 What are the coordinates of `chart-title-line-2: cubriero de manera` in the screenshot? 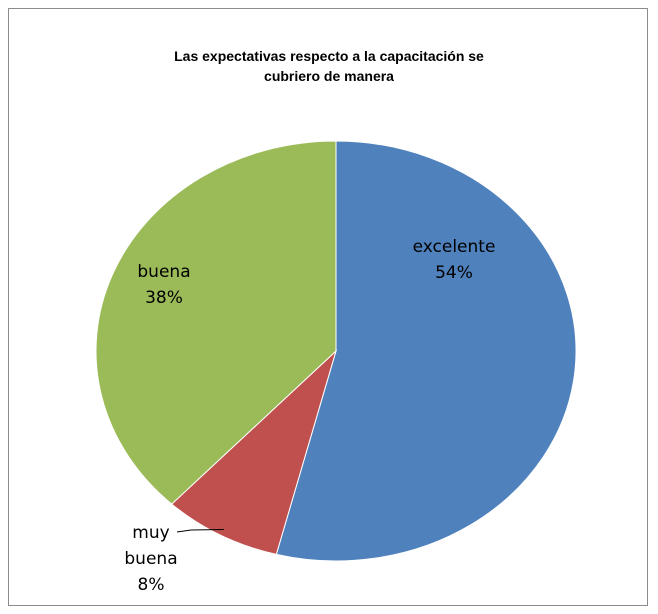 It's located at (329, 76).